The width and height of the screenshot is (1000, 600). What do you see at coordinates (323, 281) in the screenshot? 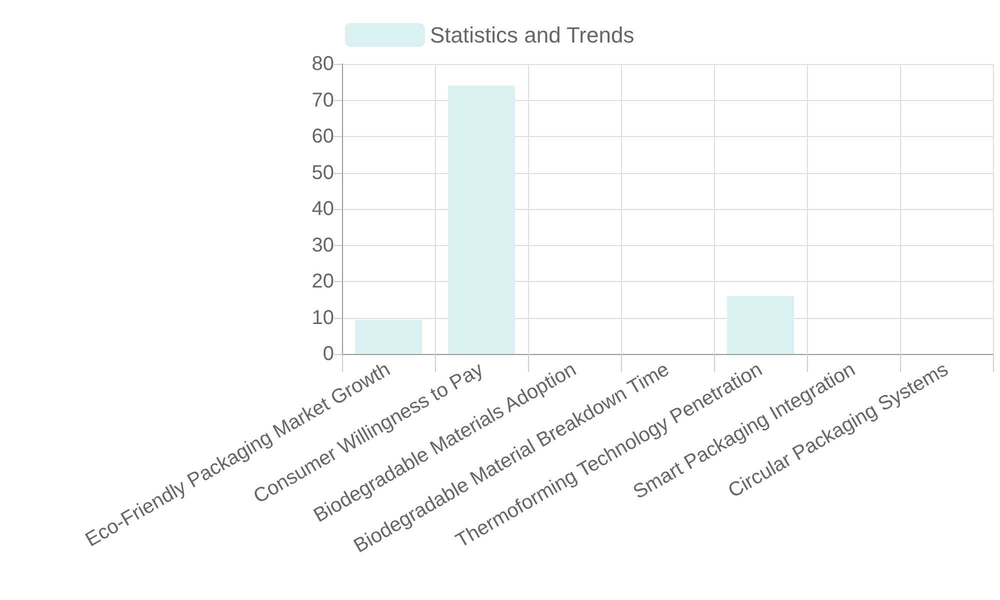
I see `y-tick-label: 20` at bounding box center [323, 281].